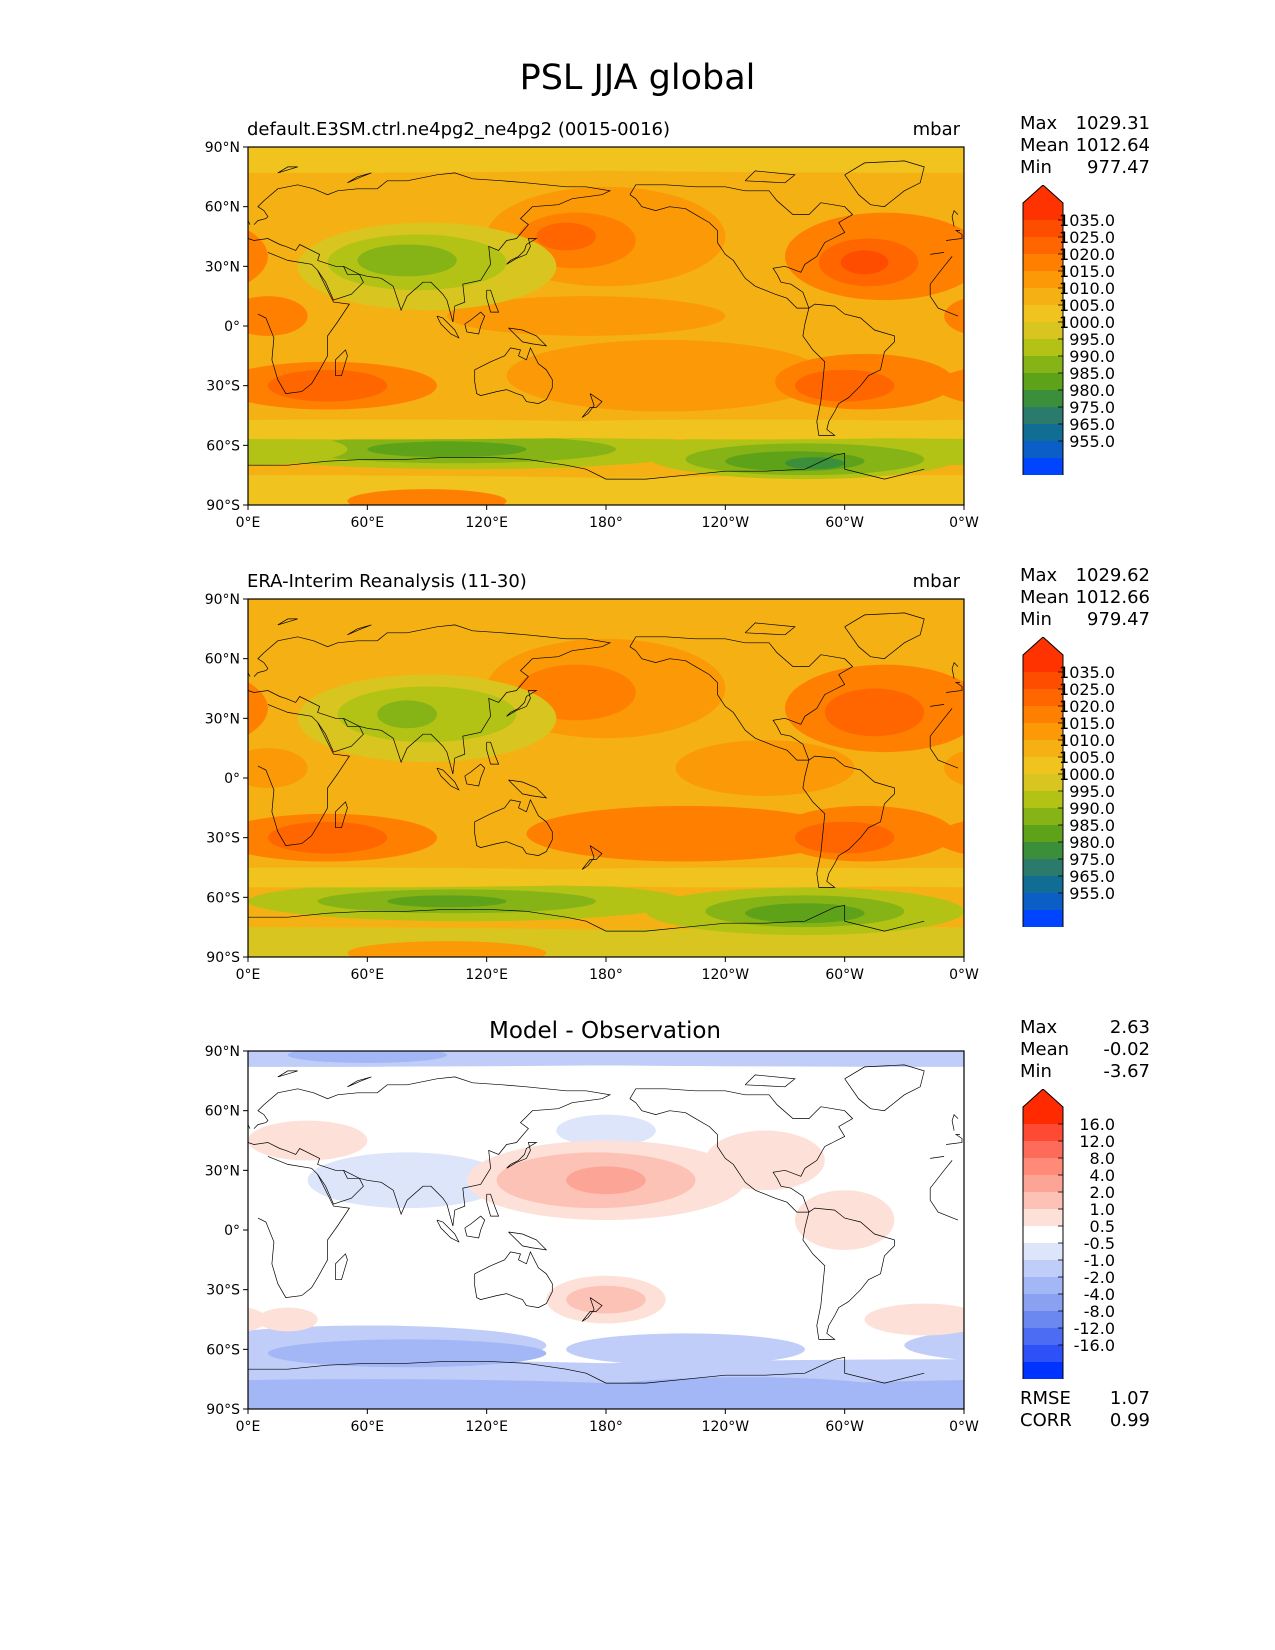  What do you see at coordinates (1087, 322) in the screenshot?
I see `colorbar-tick-label: 1000.0` at bounding box center [1087, 322].